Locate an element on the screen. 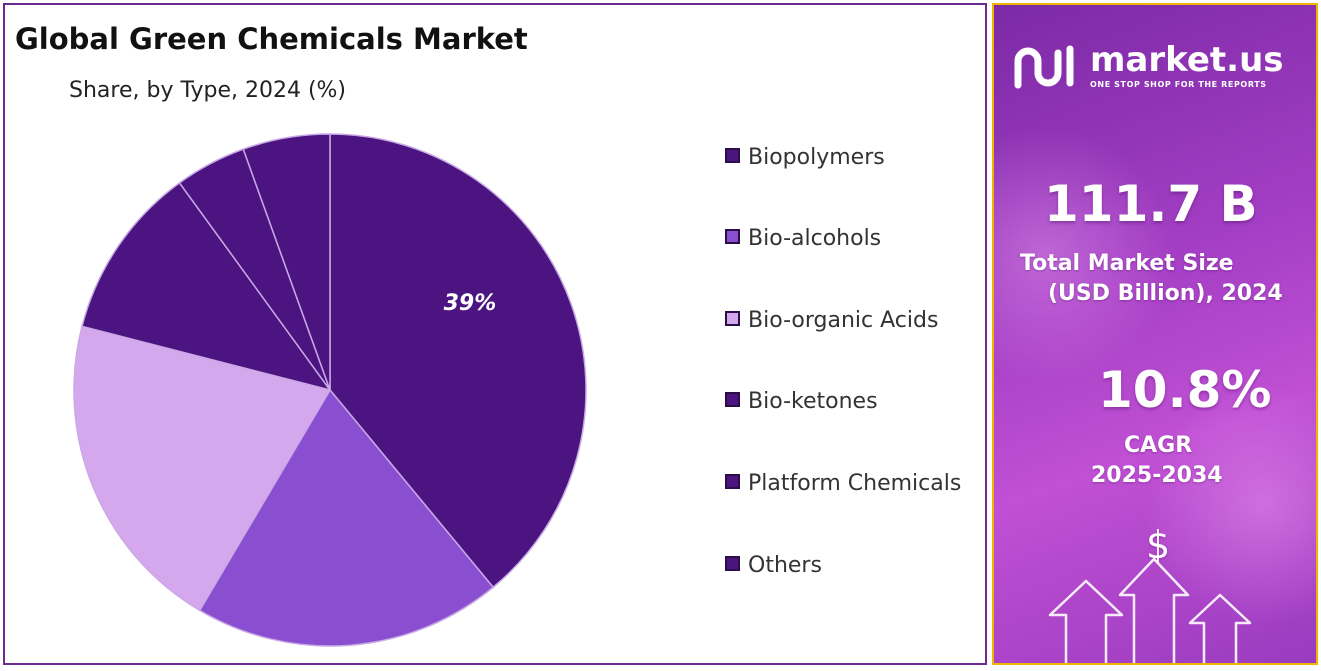 This screenshot has width=1321, height=671. legend-label: Biopolymers is located at coordinates (816, 157).